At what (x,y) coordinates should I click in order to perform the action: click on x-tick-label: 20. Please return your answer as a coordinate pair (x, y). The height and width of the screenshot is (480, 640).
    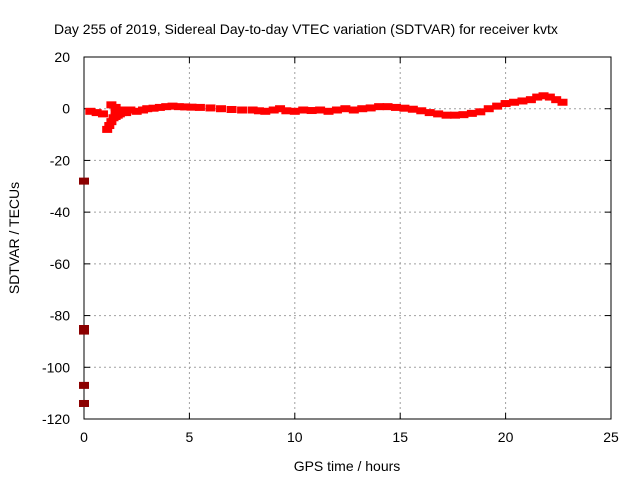
    Looking at the image, I should click on (506, 437).